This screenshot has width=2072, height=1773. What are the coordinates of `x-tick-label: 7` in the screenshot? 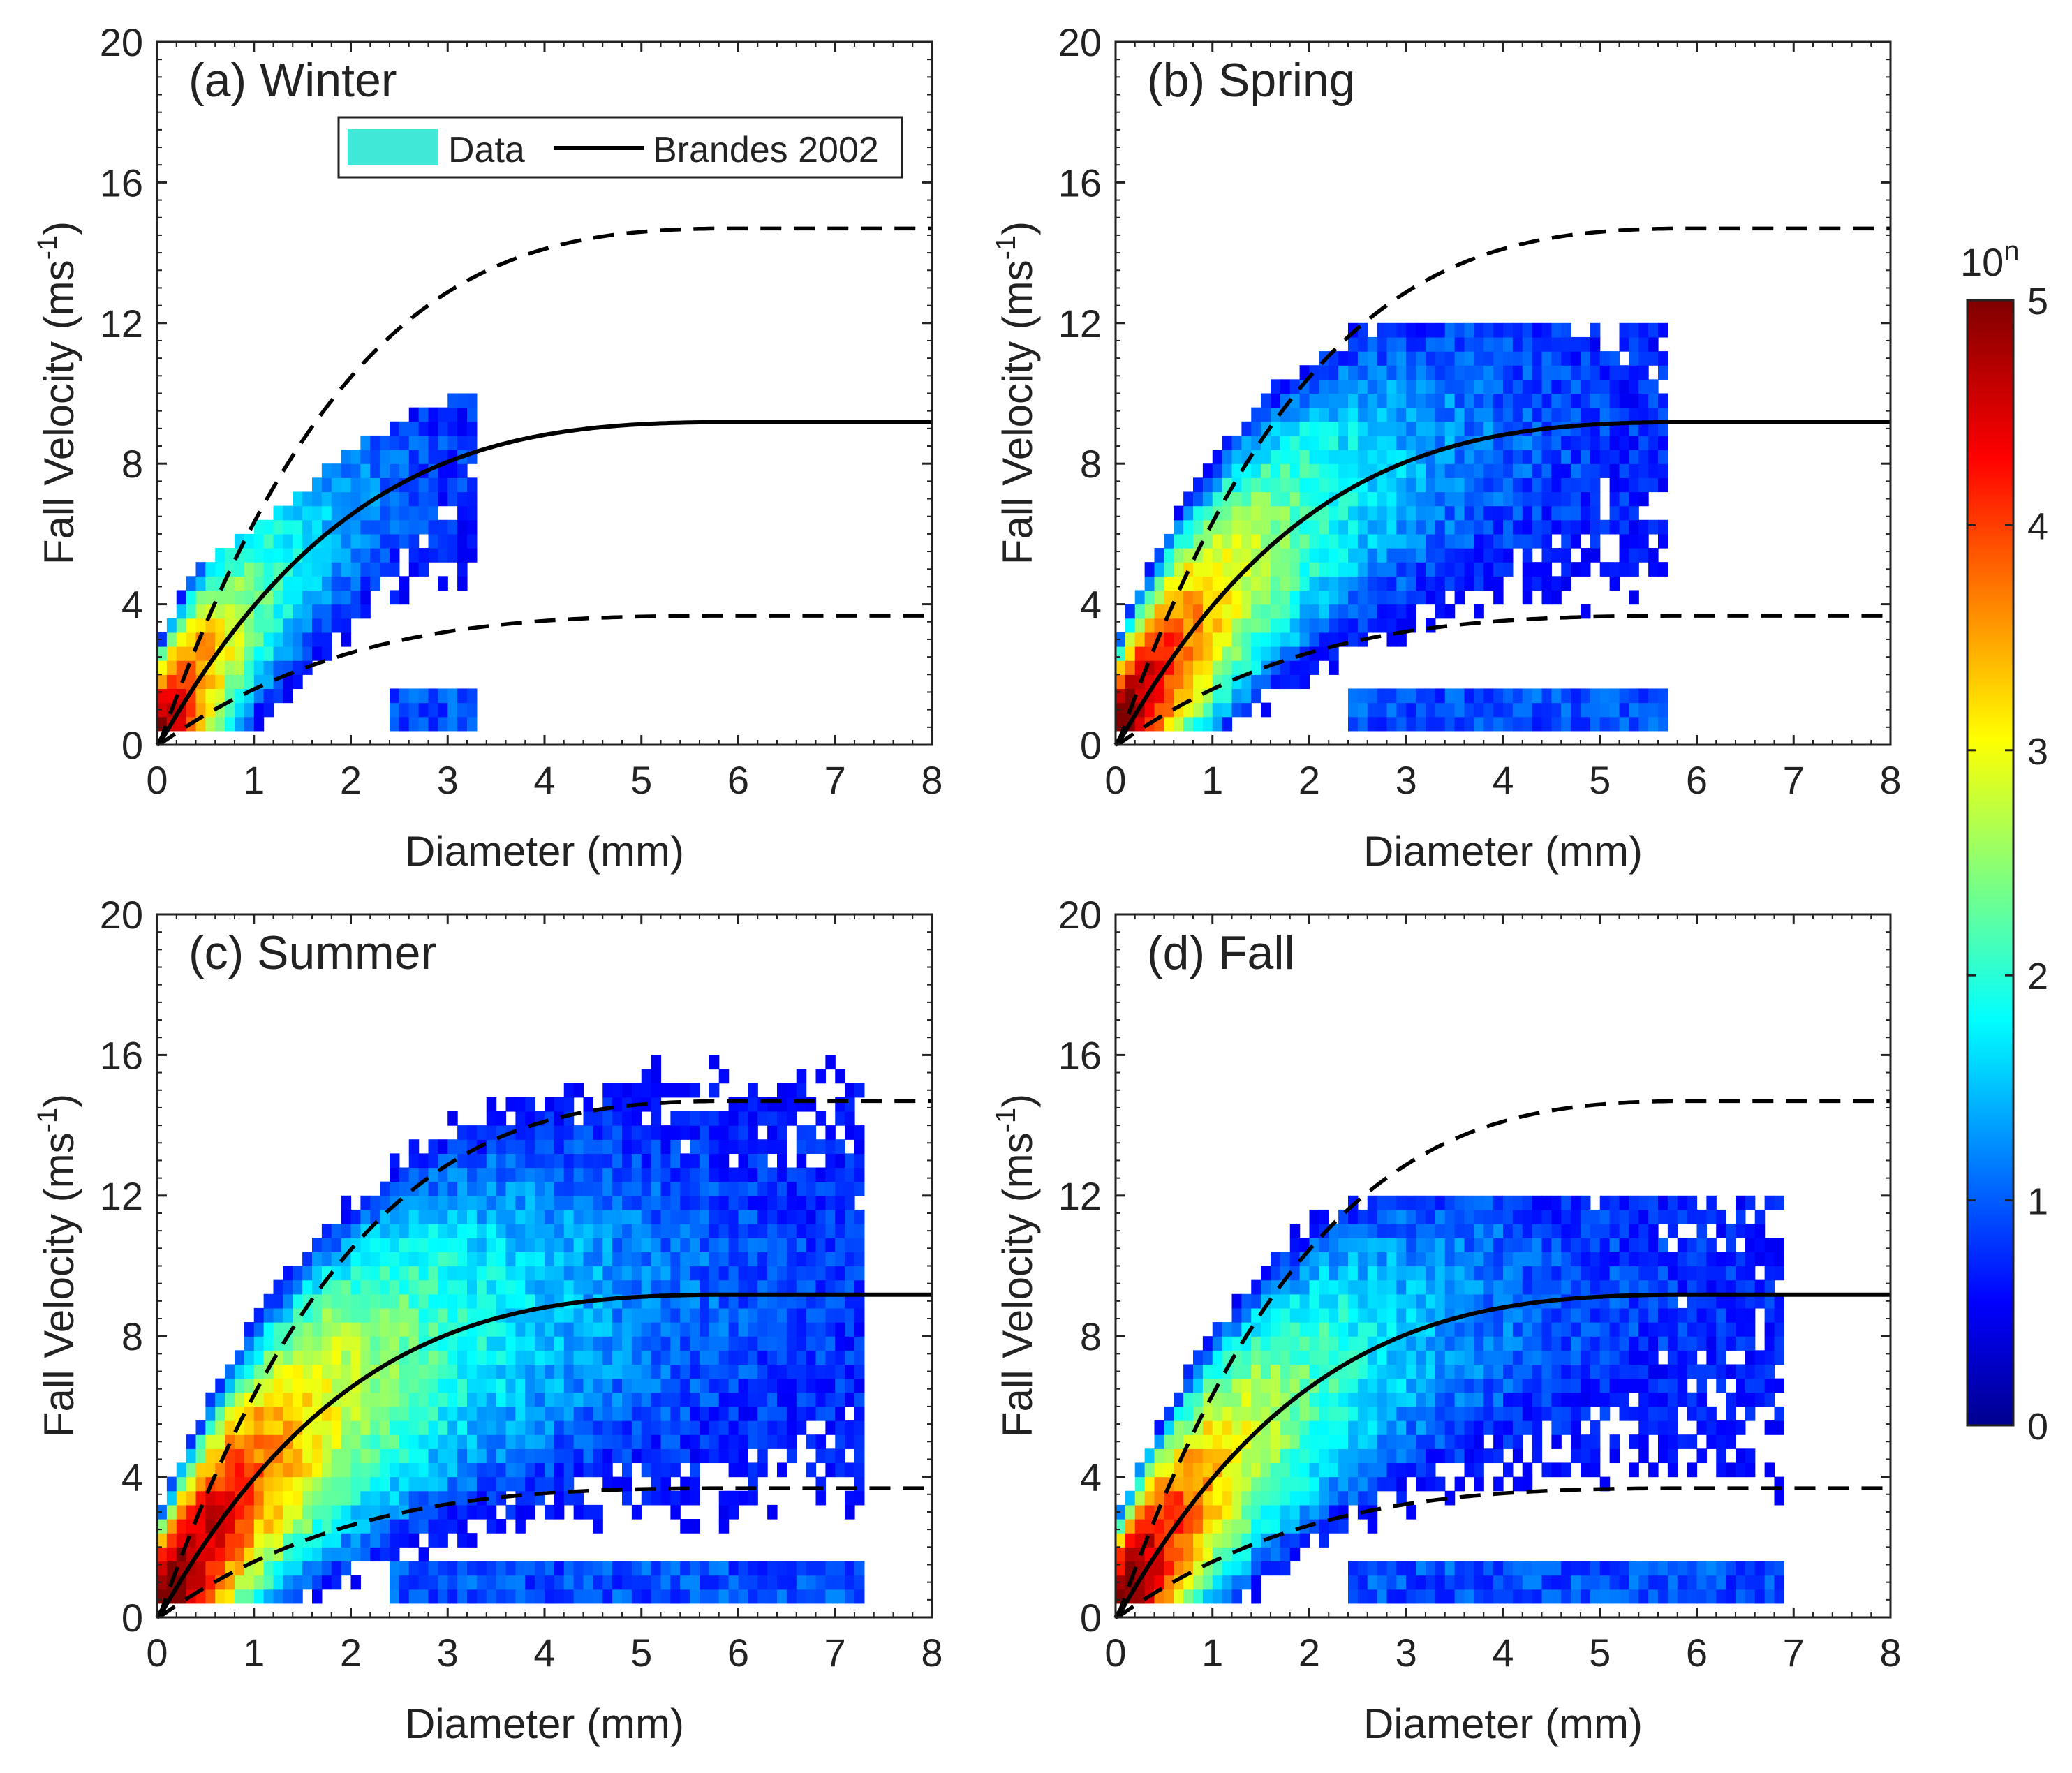 It's located at (1794, 780).